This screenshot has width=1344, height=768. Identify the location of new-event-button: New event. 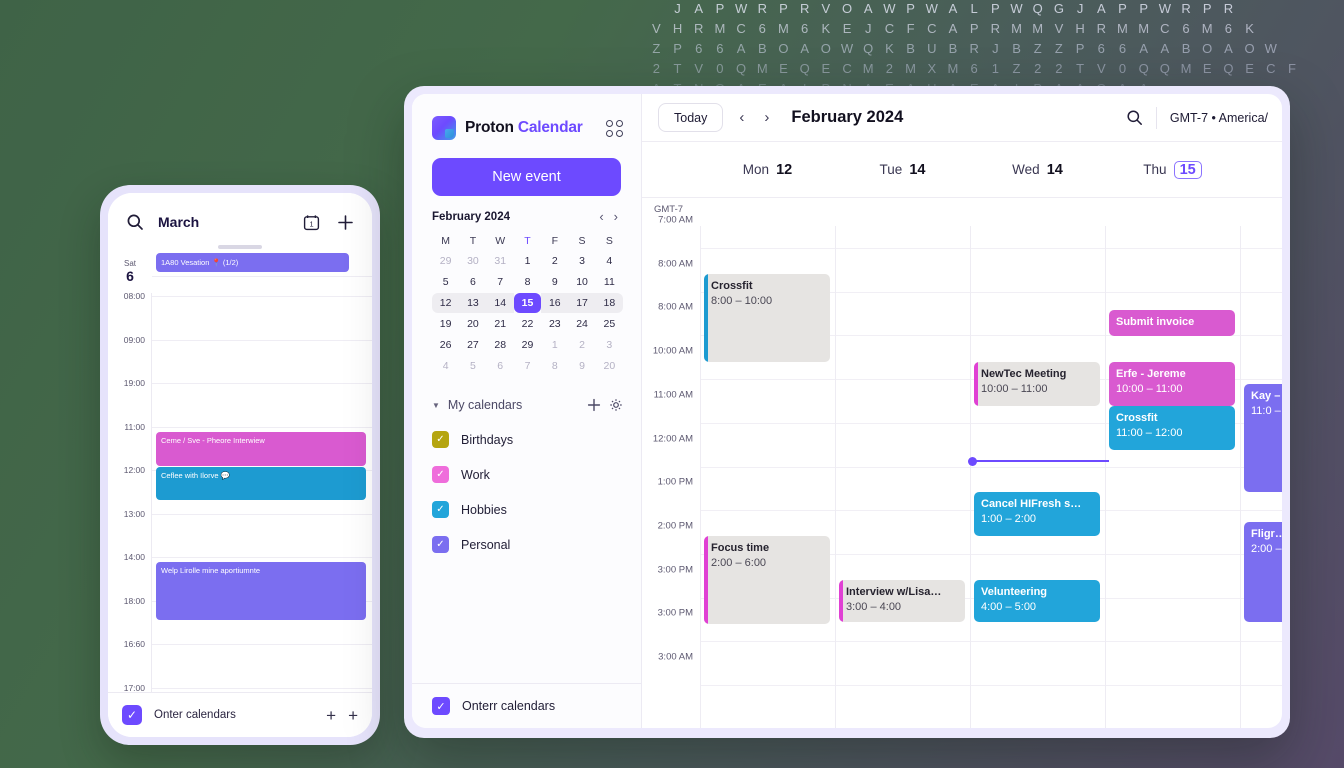
(526, 177).